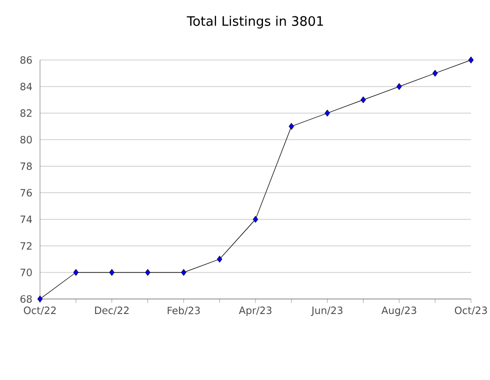 The height and width of the screenshot is (380, 490). I want to click on x-tick-label: Dec/22, so click(112, 310).